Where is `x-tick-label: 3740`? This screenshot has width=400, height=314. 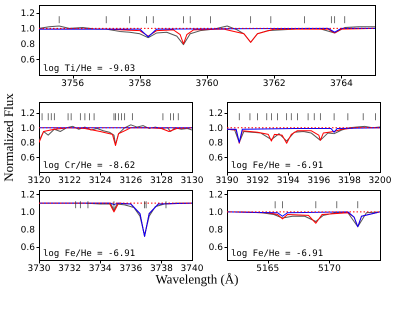
x-tick-label: 3740 is located at coordinates (192, 269).